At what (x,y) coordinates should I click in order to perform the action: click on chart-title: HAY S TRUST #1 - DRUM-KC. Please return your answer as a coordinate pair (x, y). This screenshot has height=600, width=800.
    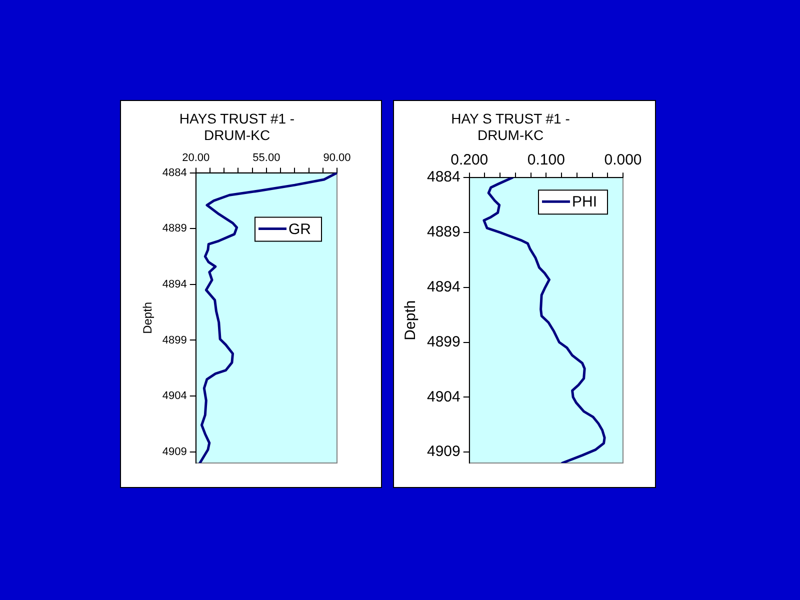
    Looking at the image, I should click on (510, 127).